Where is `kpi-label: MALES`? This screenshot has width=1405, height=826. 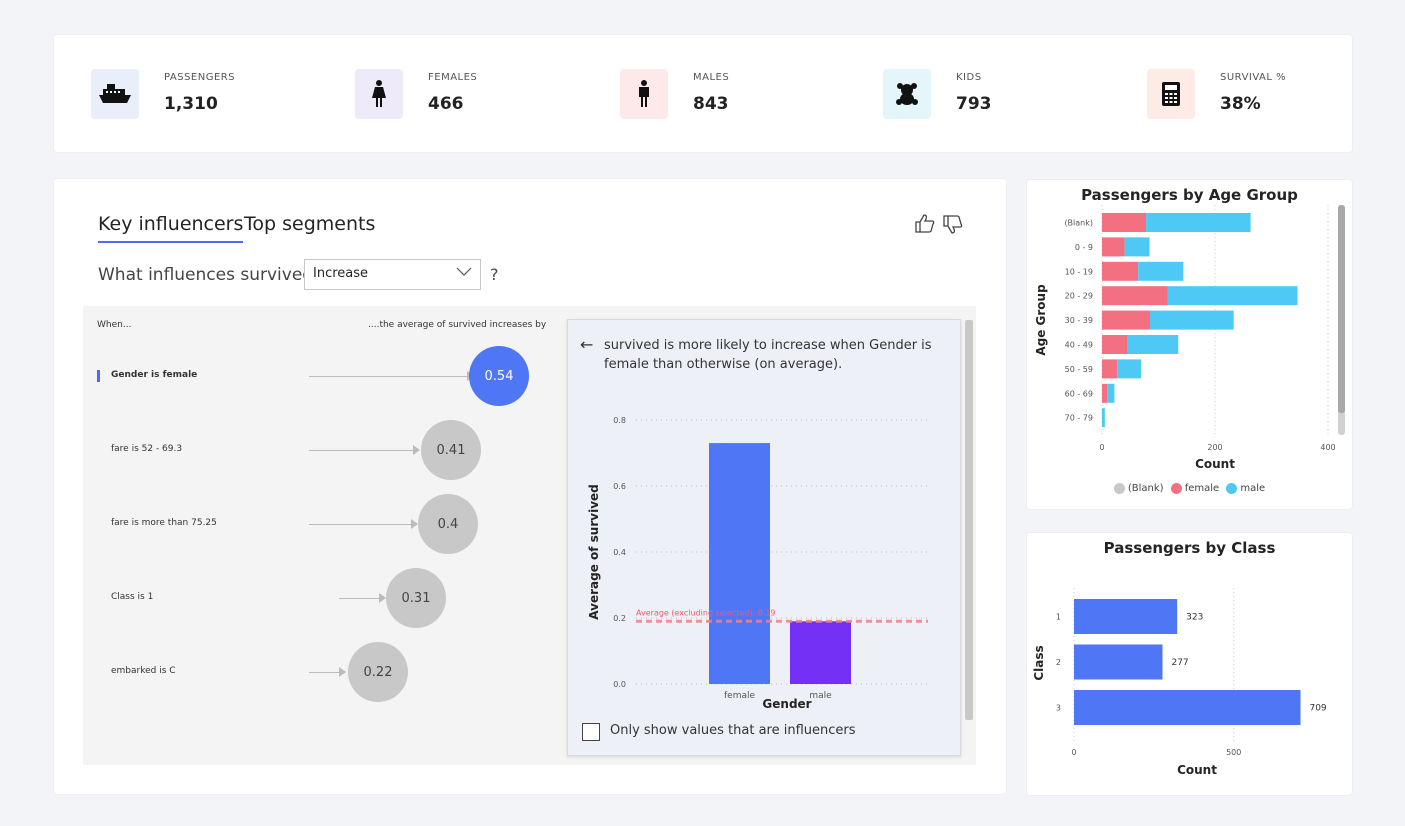
kpi-label: MALES is located at coordinates (711, 77).